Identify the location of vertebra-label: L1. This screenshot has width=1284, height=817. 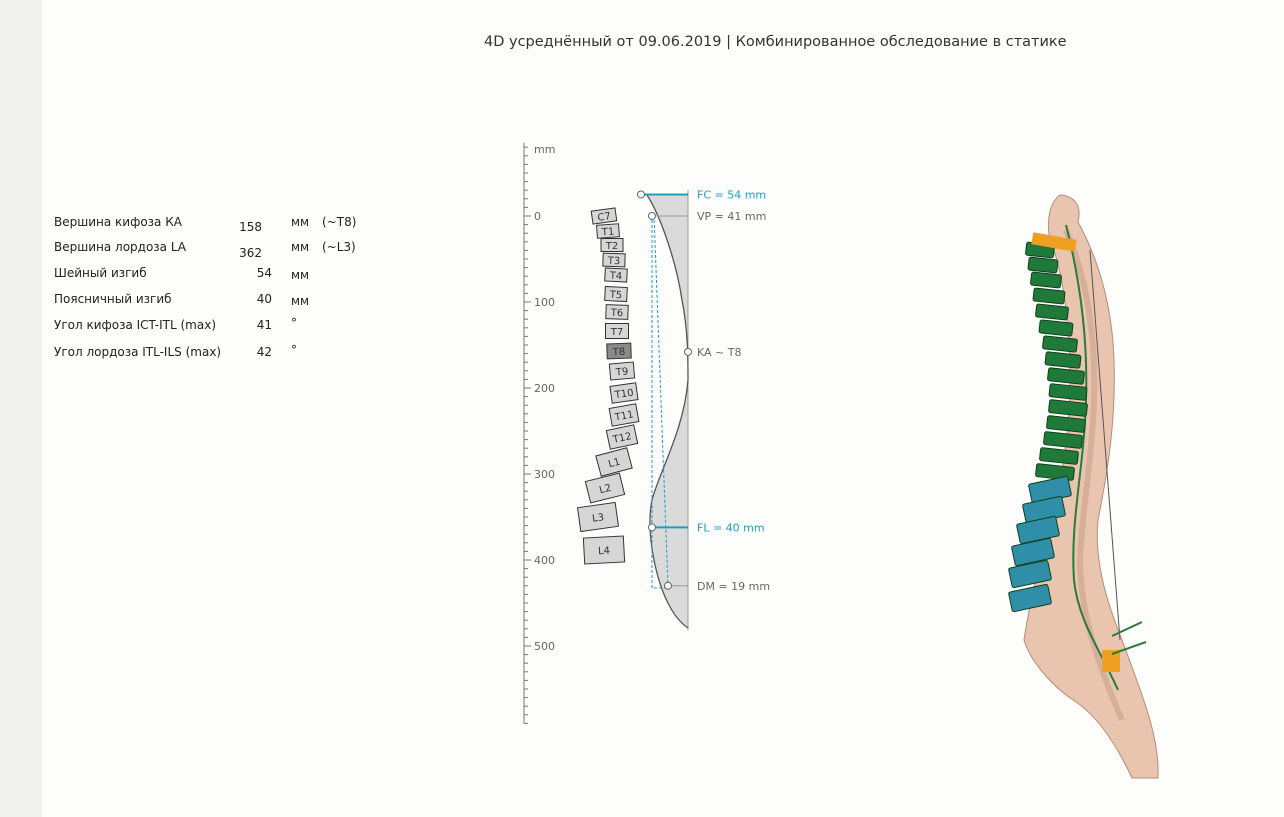
(614, 464).